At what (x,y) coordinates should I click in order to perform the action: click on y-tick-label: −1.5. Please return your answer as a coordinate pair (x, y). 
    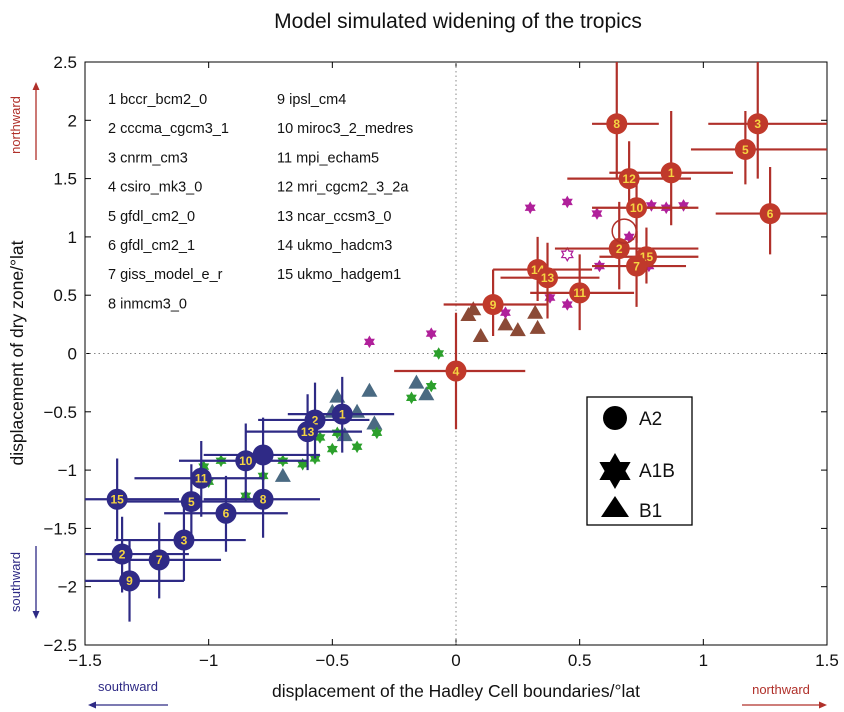
    Looking at the image, I should click on (60, 528).